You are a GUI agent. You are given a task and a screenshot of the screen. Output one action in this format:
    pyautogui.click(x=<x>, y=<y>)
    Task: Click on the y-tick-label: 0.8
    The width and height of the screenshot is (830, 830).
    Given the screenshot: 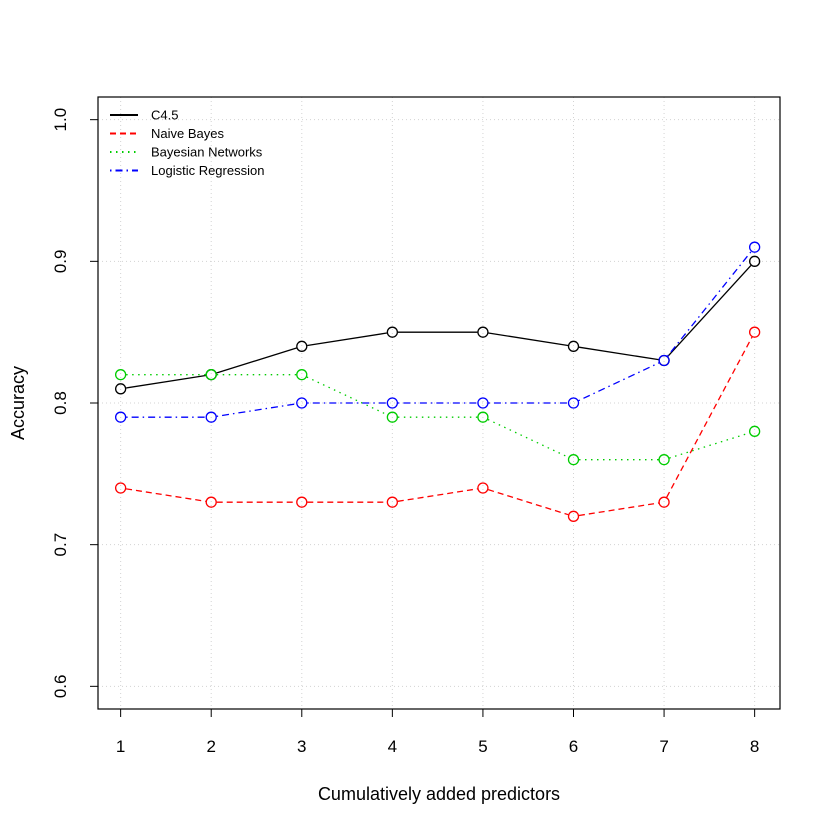 What is the action you would take?
    pyautogui.click(x=60, y=403)
    